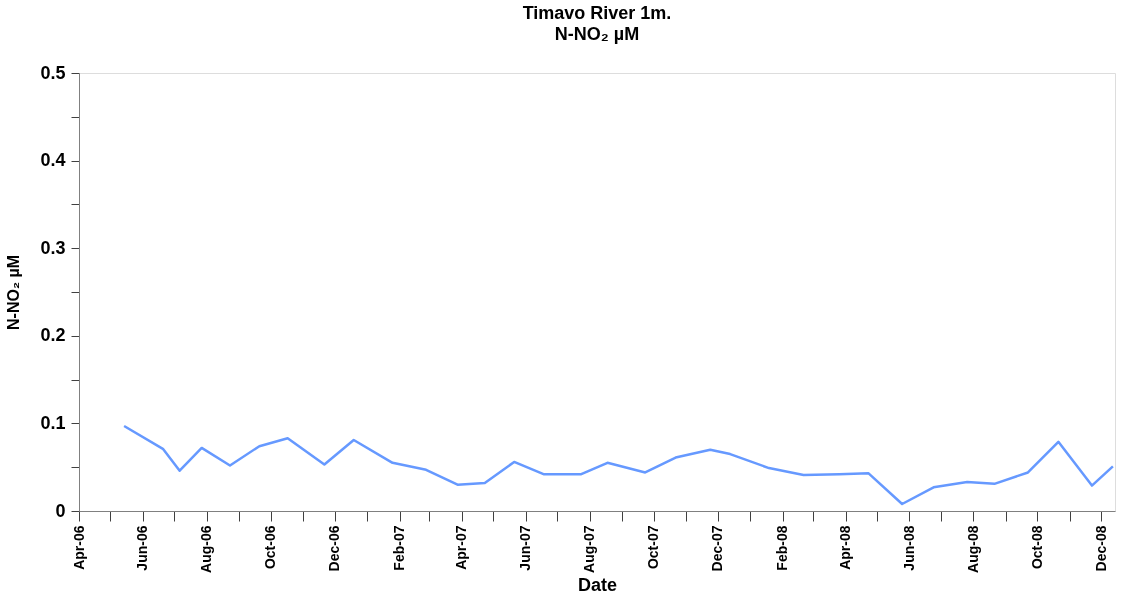  Describe the element at coordinates (717, 548) in the screenshot. I see `x-tick-label: Dec-07` at that location.